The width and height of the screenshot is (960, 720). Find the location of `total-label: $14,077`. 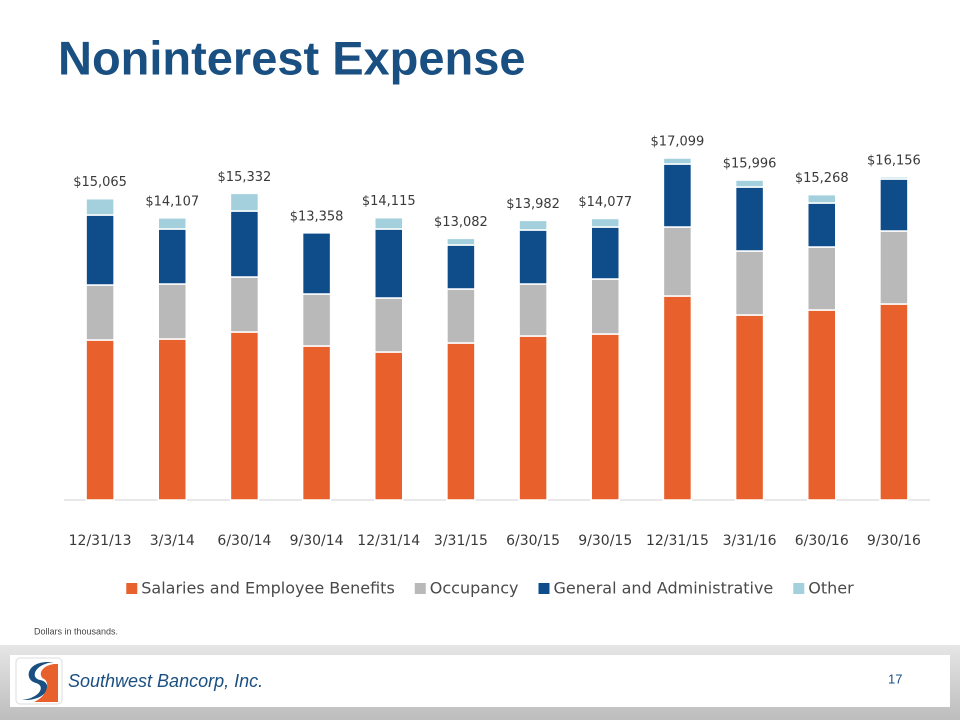

total-label: $14,077 is located at coordinates (605, 202).